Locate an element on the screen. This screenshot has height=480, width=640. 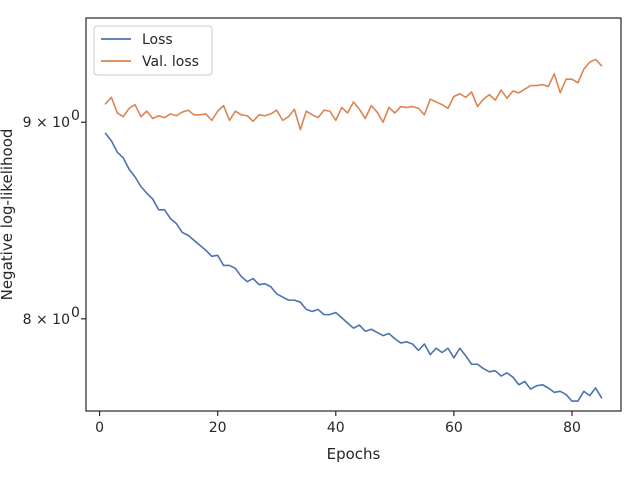
legend-label-0: Loss is located at coordinates (157, 40).